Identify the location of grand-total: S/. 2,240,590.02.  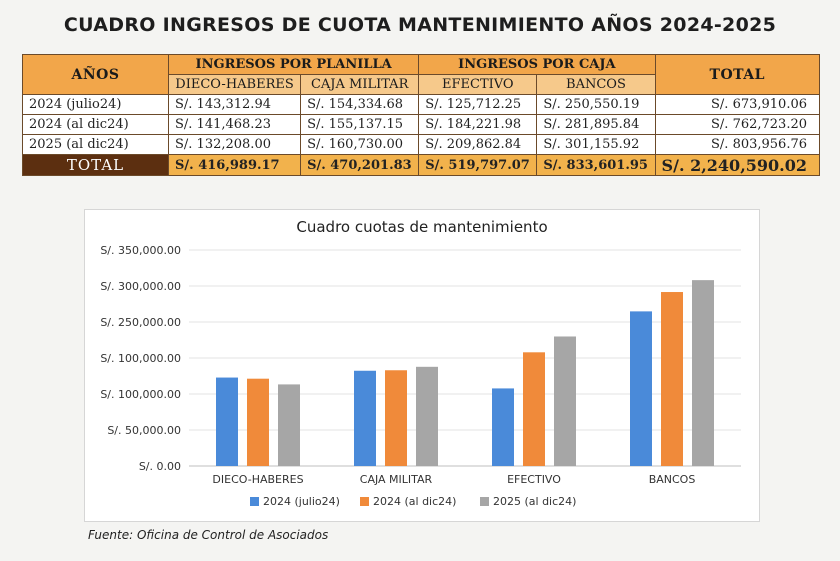
(737, 165).